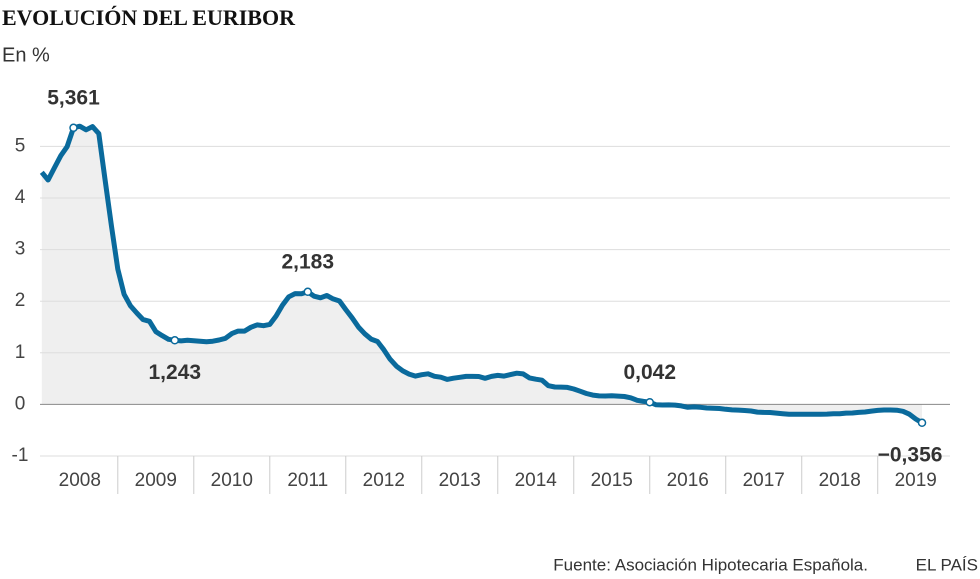 This screenshot has width=980, height=579. I want to click on value-label: 1,243, so click(175, 372).